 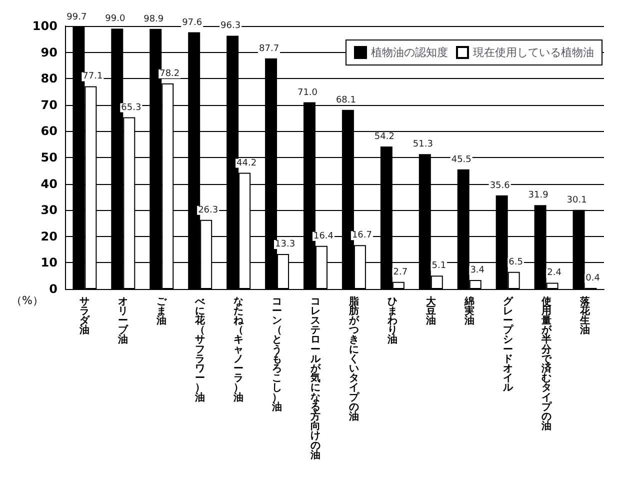 What do you see at coordinates (315, 378) in the screenshot?
I see `category-label: コレステロールが気になる方向けの油` at bounding box center [315, 378].